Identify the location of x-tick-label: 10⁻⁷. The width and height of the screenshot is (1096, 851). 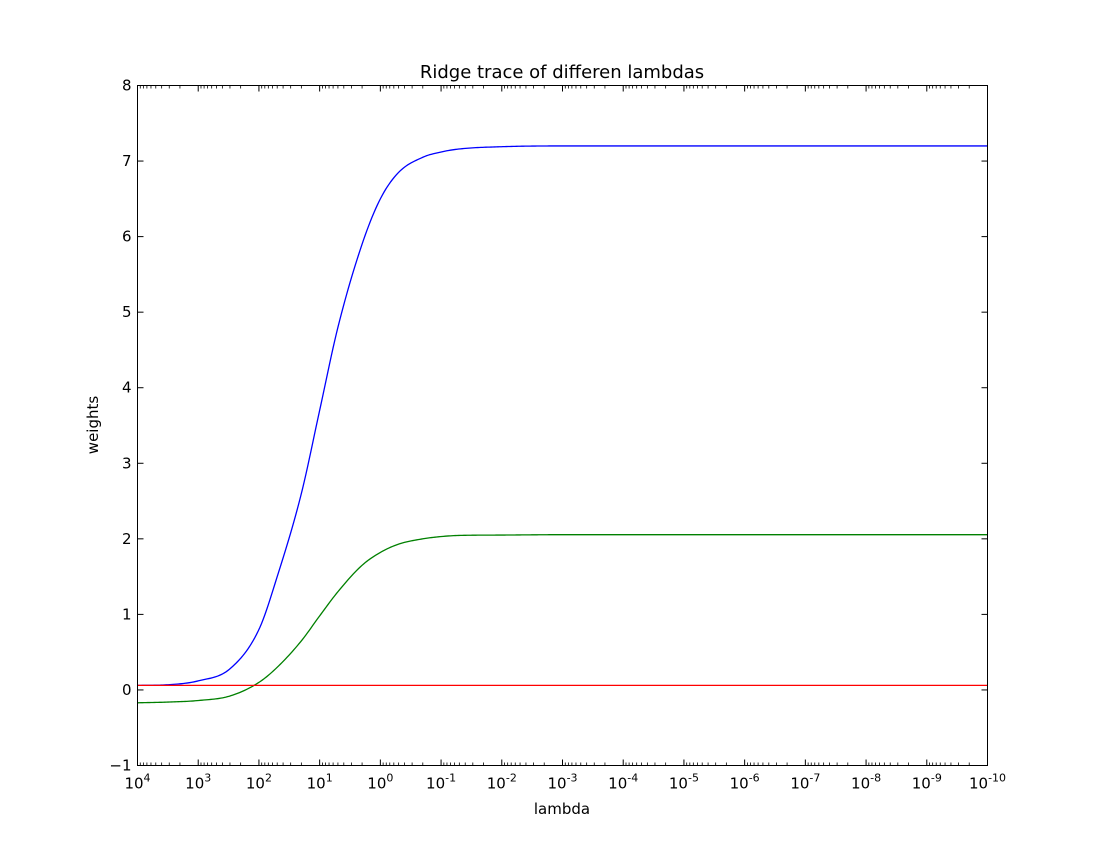
(805, 782).